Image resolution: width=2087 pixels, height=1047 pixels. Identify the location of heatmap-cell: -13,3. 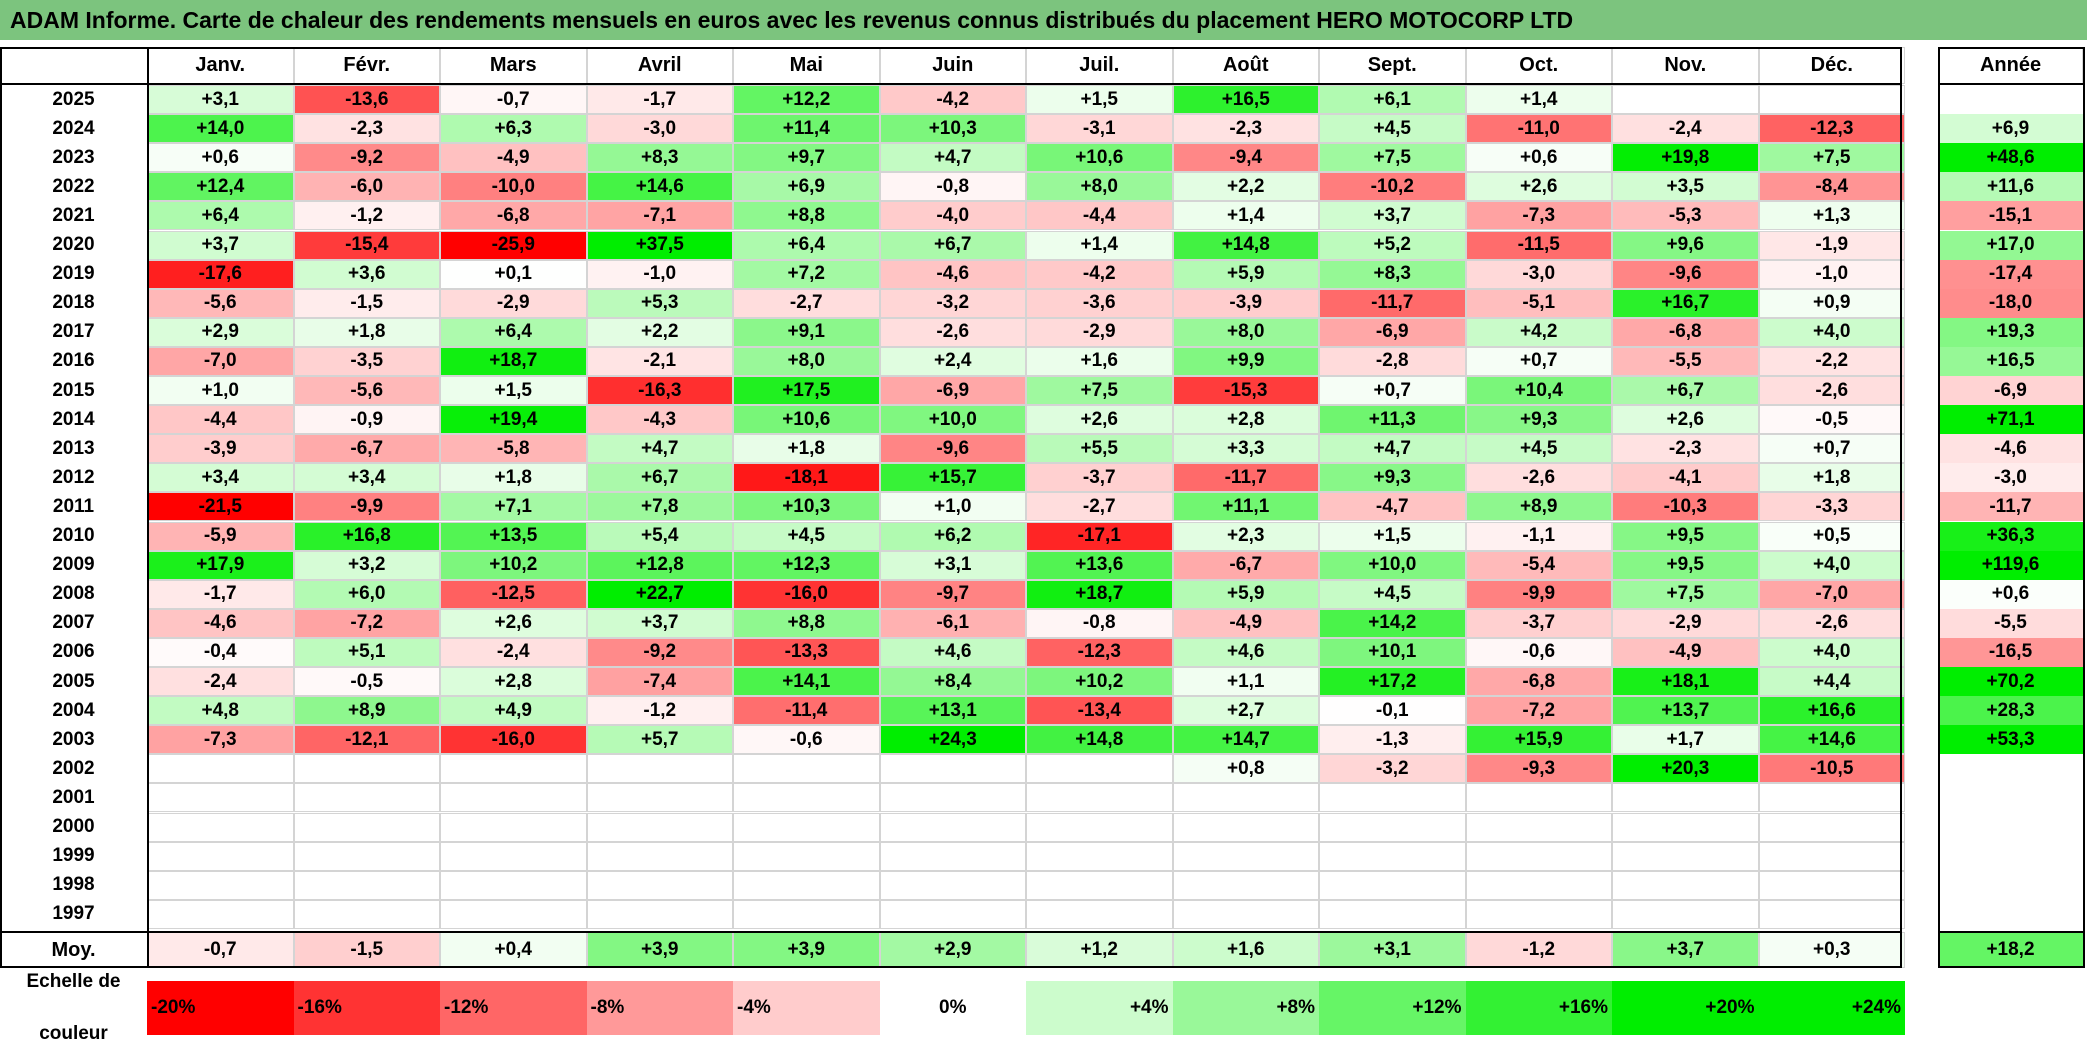
(806, 652).